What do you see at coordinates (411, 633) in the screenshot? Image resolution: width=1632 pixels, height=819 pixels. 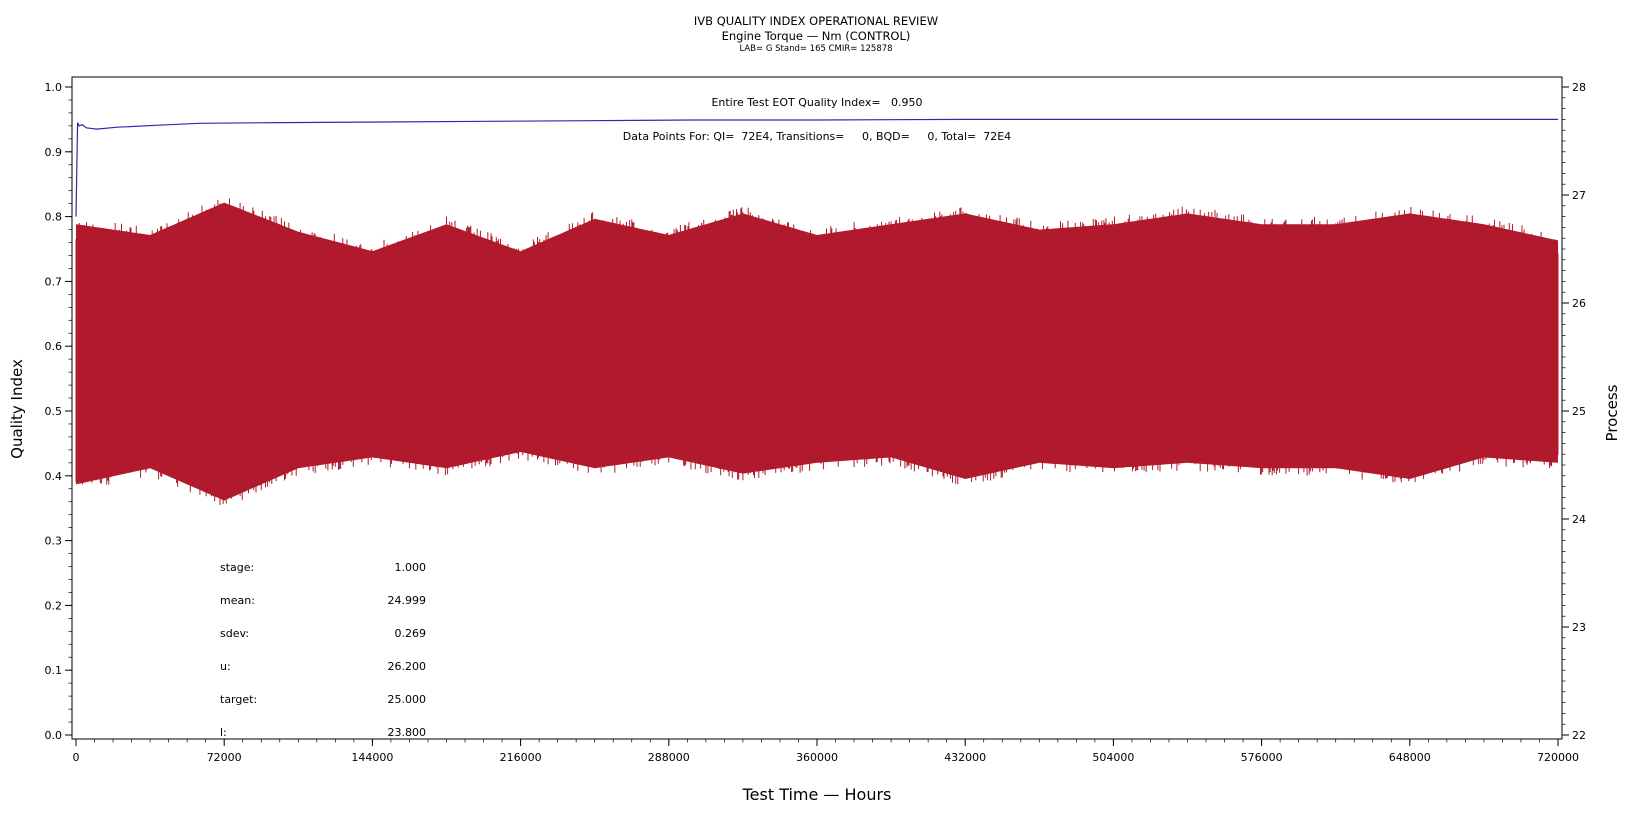 I see `stat-value: 0.269` at bounding box center [411, 633].